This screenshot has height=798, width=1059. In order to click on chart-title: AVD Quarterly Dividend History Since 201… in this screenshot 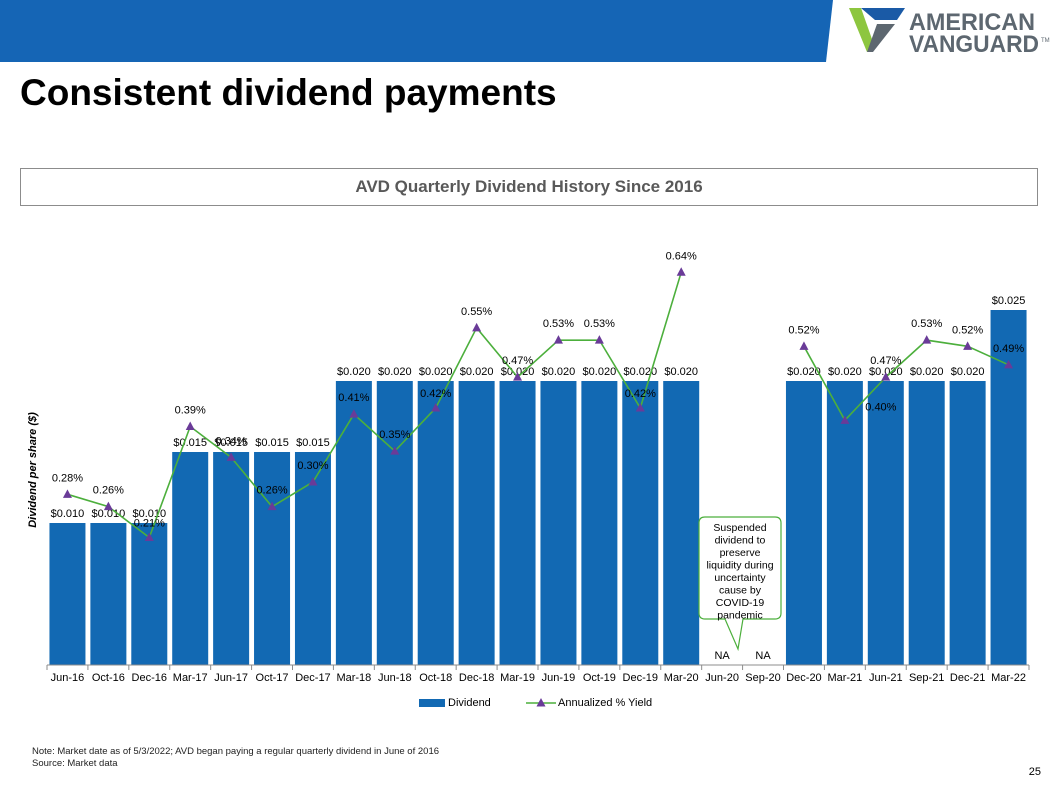, I will do `click(529, 186)`.